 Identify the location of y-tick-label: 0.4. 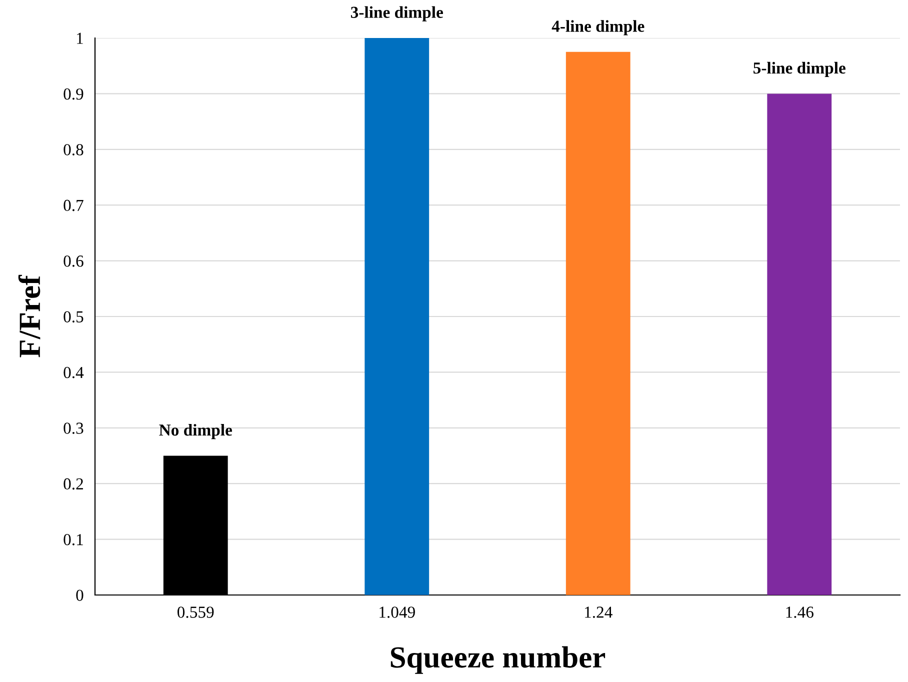
(74, 372).